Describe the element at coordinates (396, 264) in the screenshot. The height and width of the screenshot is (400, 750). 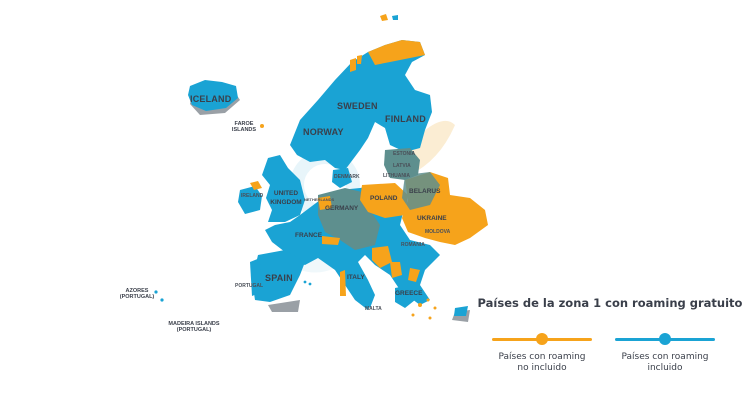
I see `balkan-non-included` at that location.